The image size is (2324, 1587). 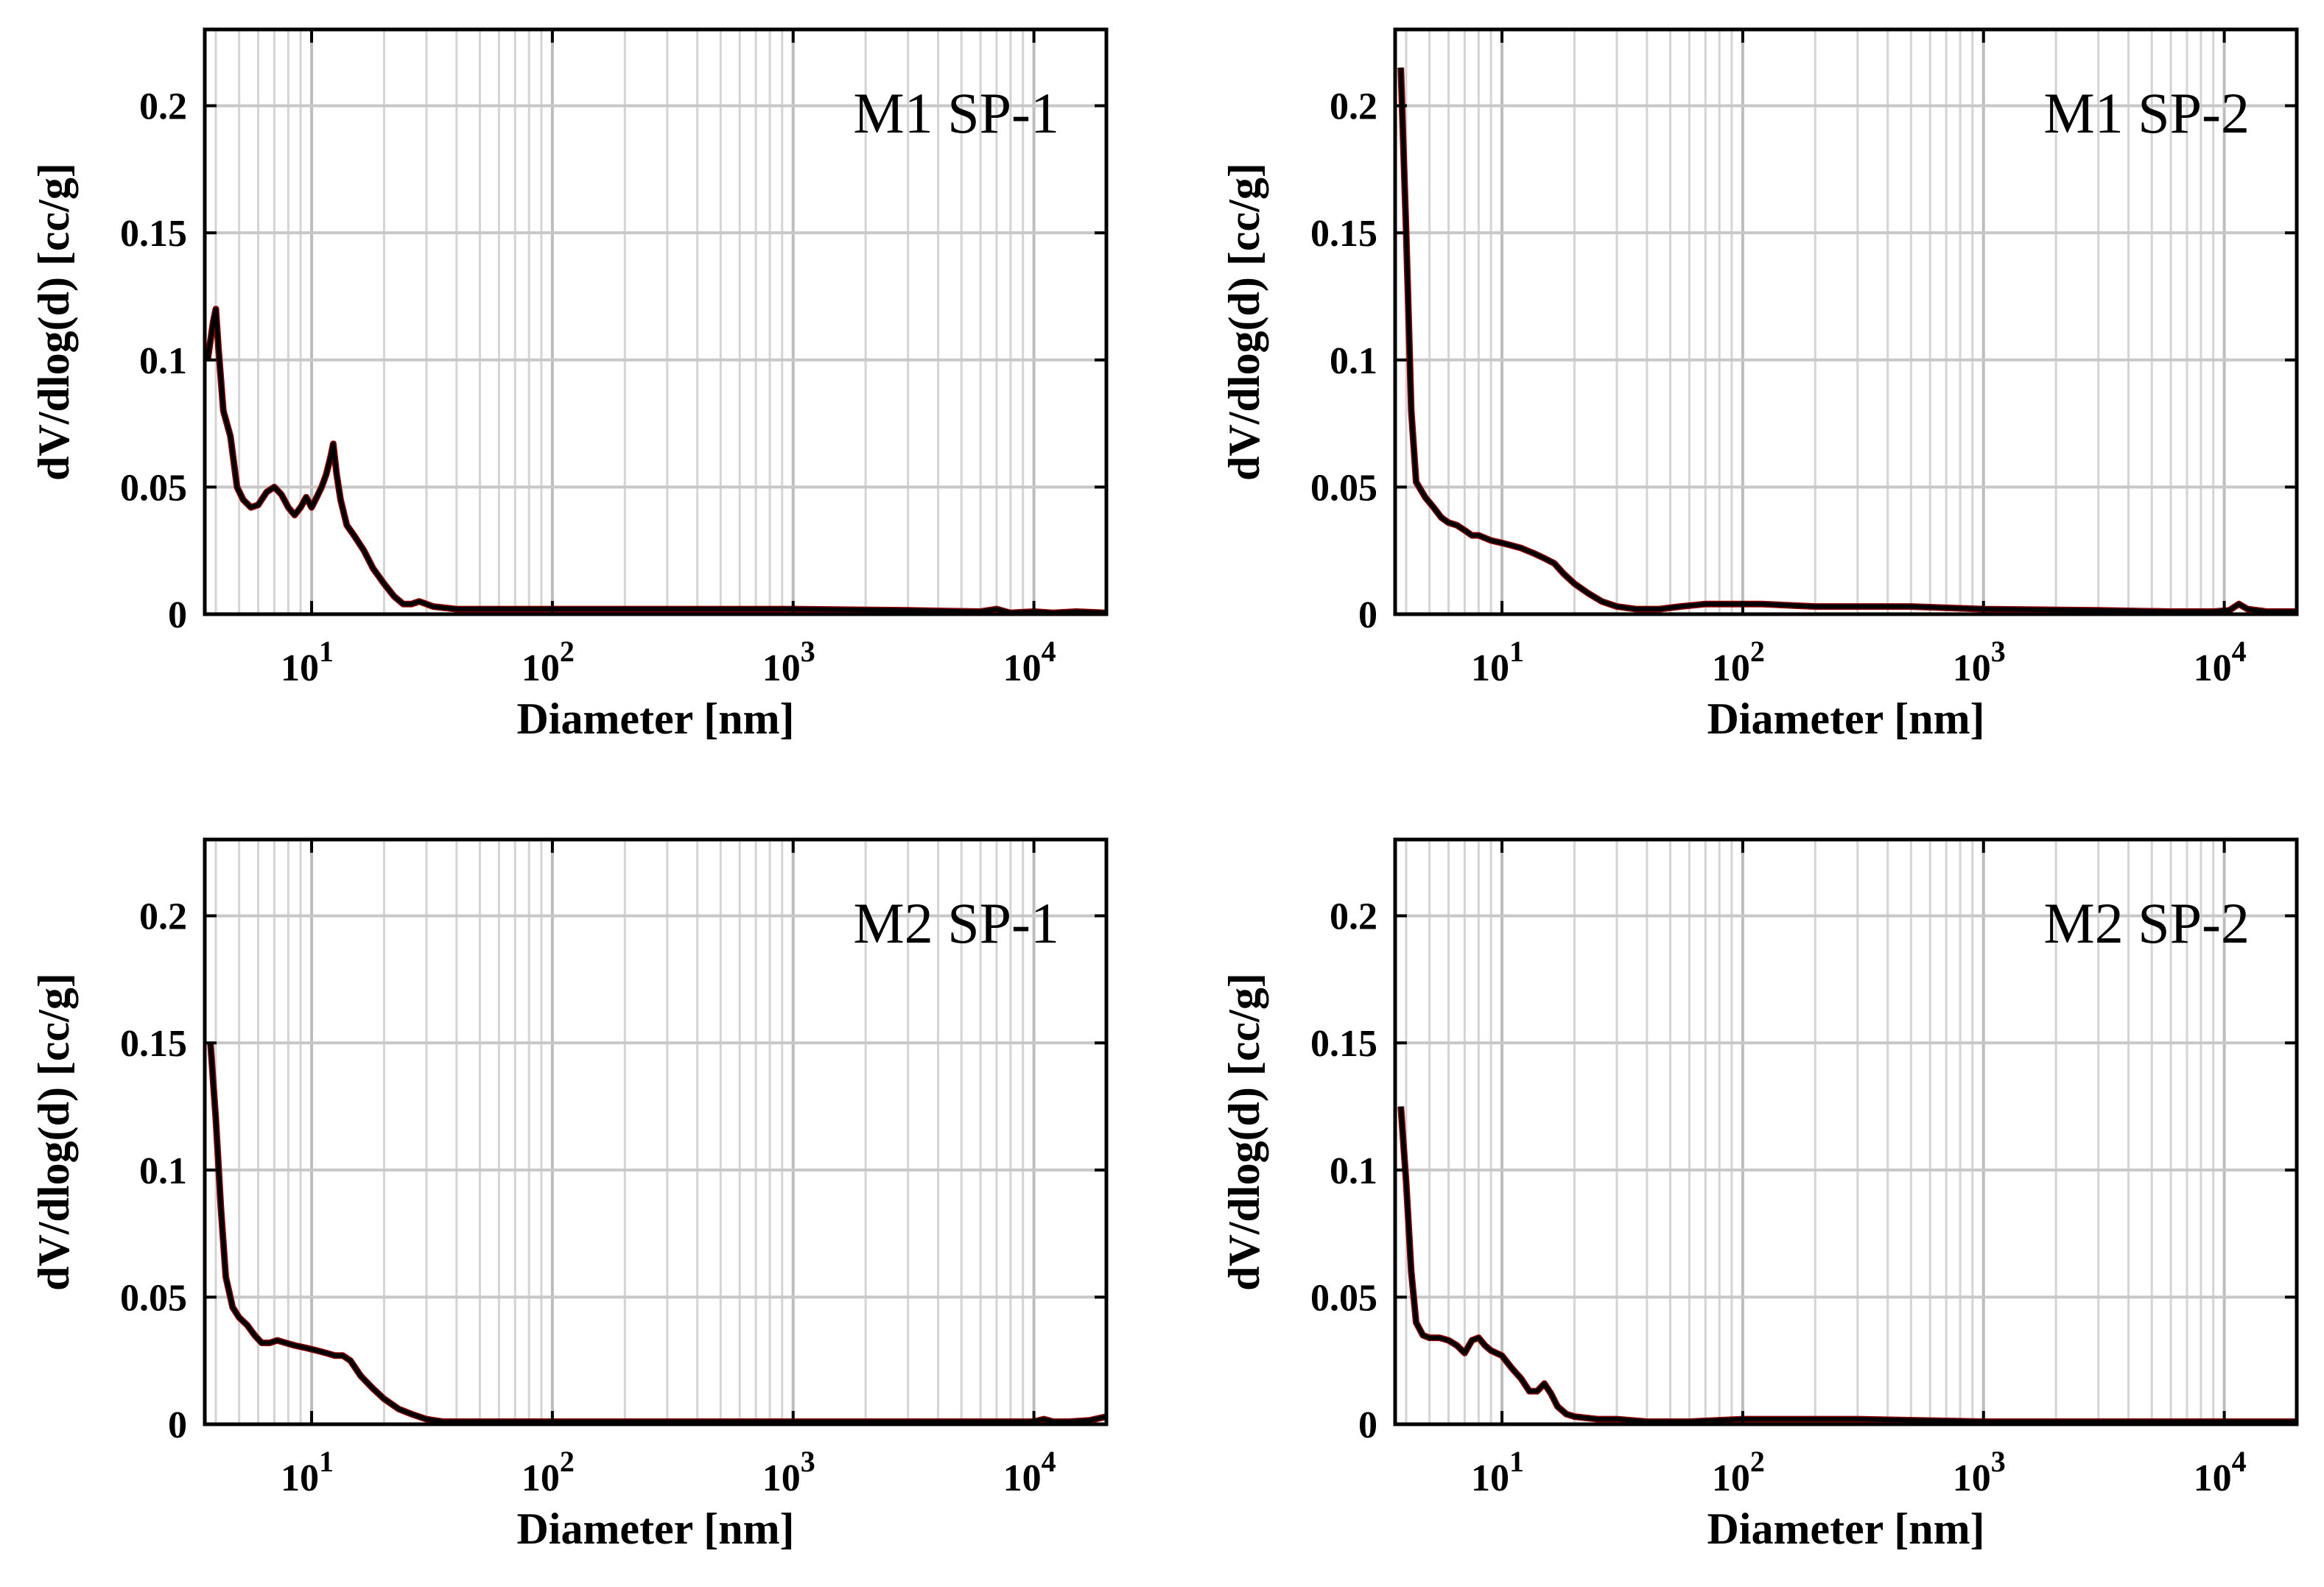 What do you see at coordinates (2146, 923) in the screenshot?
I see `panel-title: M2 SP-2` at bounding box center [2146, 923].